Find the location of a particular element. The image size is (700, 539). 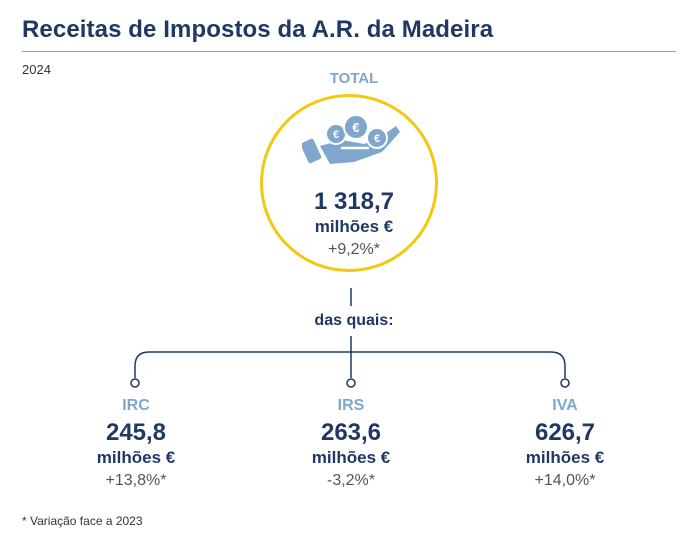

category-change: +14,0%* is located at coordinates (565, 480).